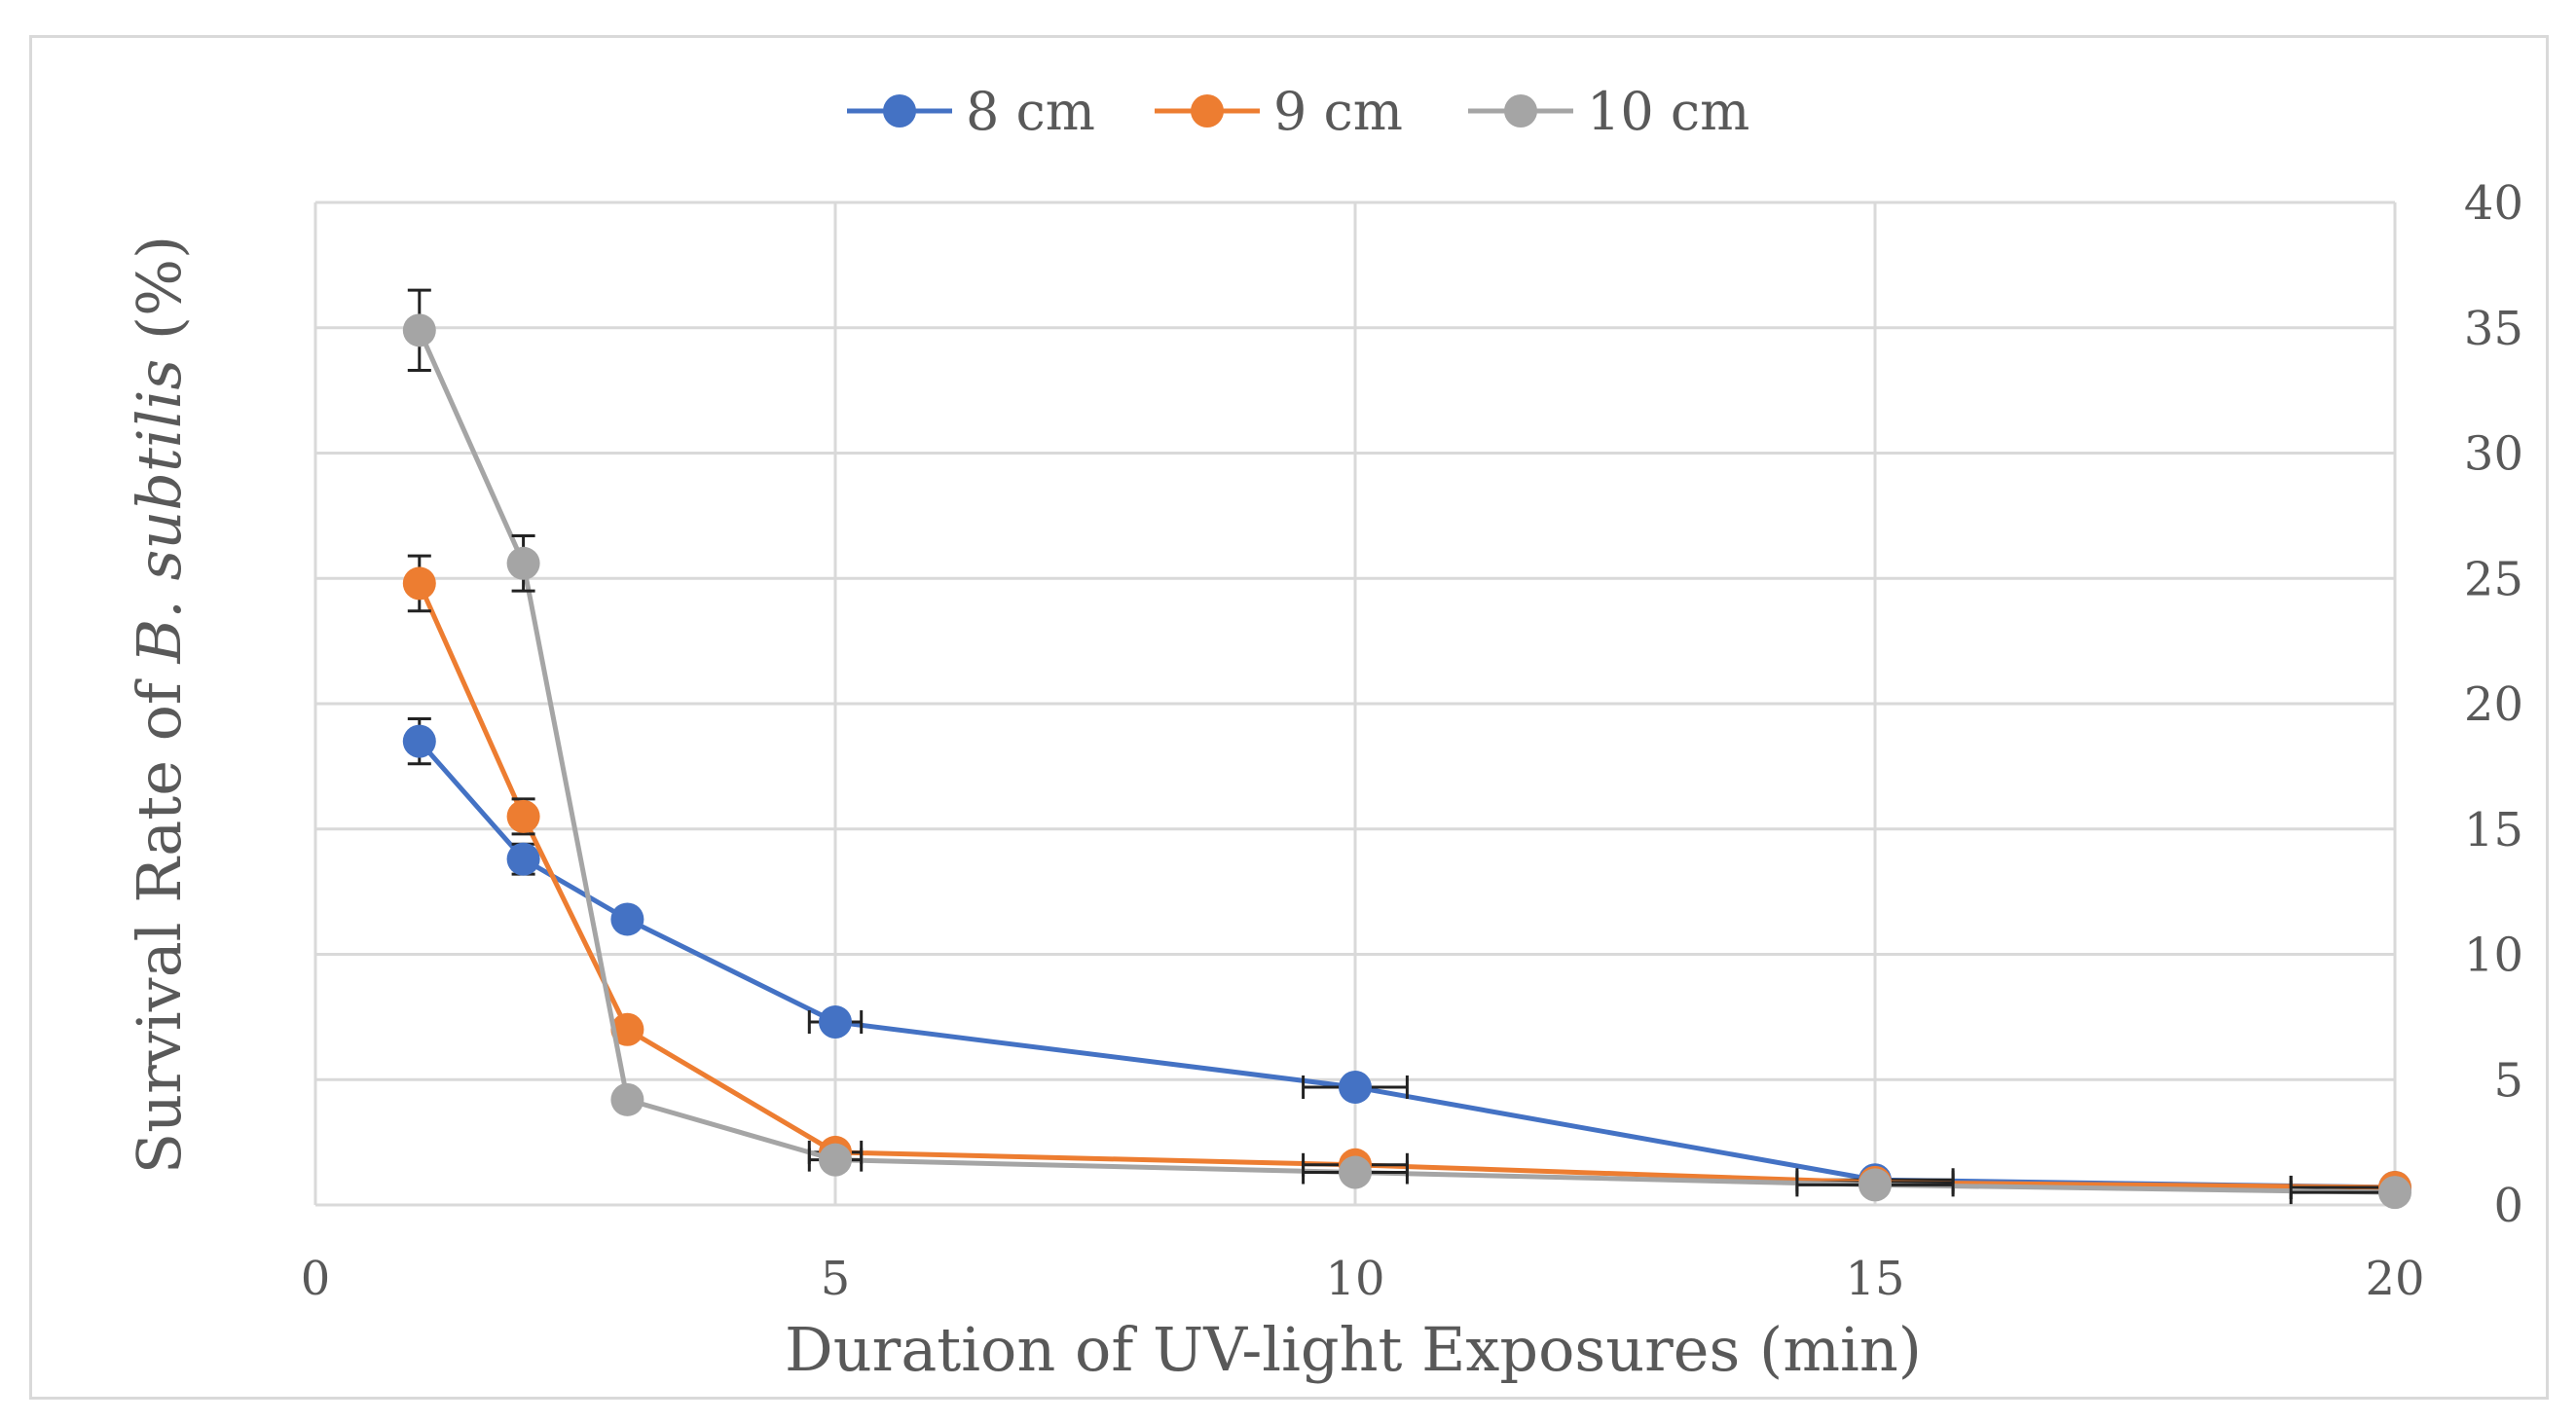  I want to click on x-tick-label: 0, so click(316, 1279).